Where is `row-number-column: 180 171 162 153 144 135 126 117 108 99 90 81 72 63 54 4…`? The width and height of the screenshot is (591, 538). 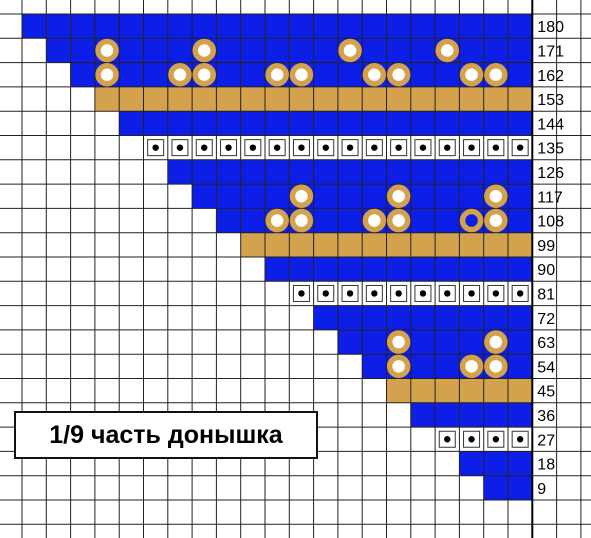
row-number-column: 180 171 162 153 144 135 126 117 108 99 90 81 72 63 54 4… is located at coordinates (550, 258).